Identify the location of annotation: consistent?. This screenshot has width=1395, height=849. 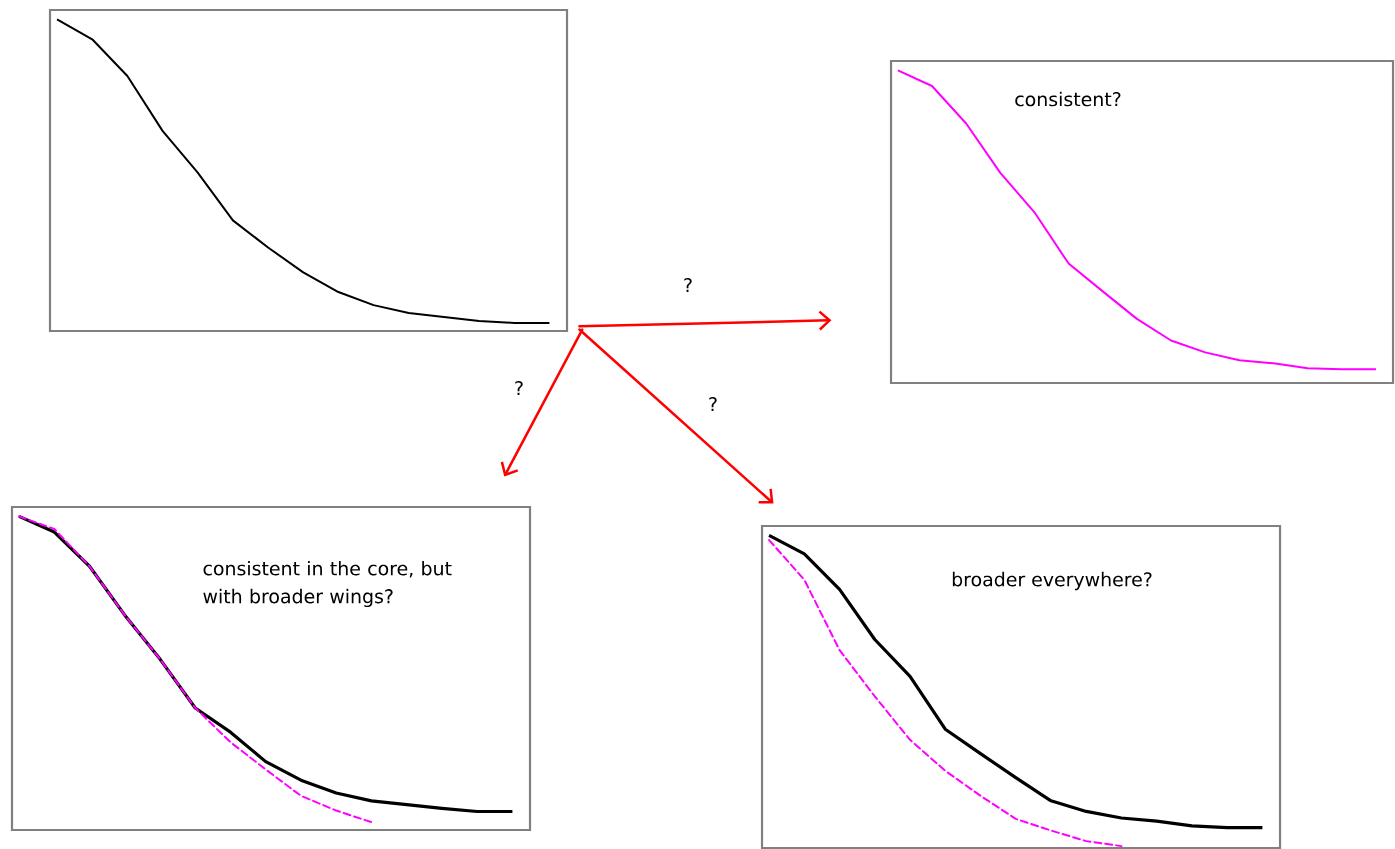
(1068, 99).